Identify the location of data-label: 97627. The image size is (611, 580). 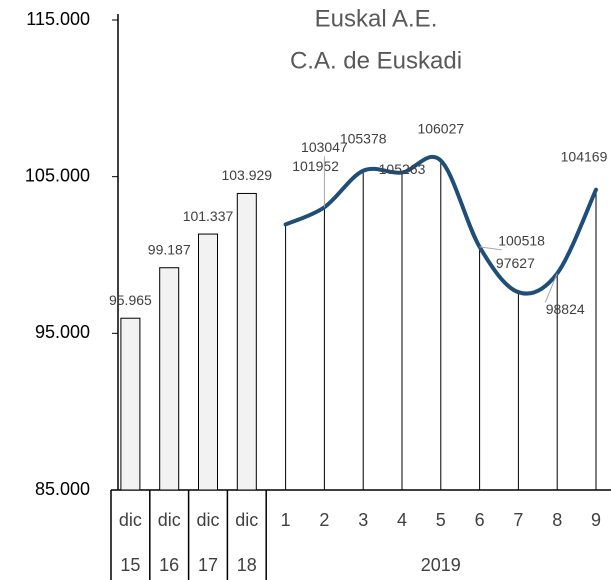
(515, 263).